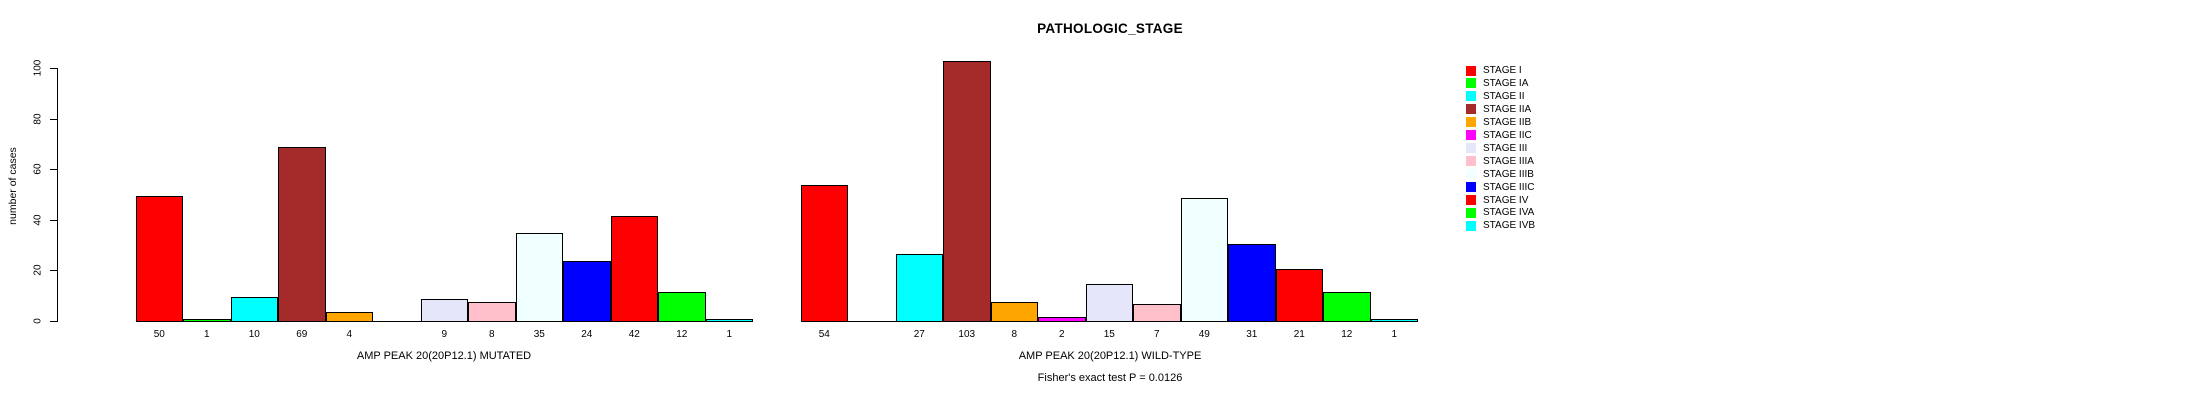 The width and height of the screenshot is (2190, 400). I want to click on legend-item: STAGE IIIB, so click(1500, 174).